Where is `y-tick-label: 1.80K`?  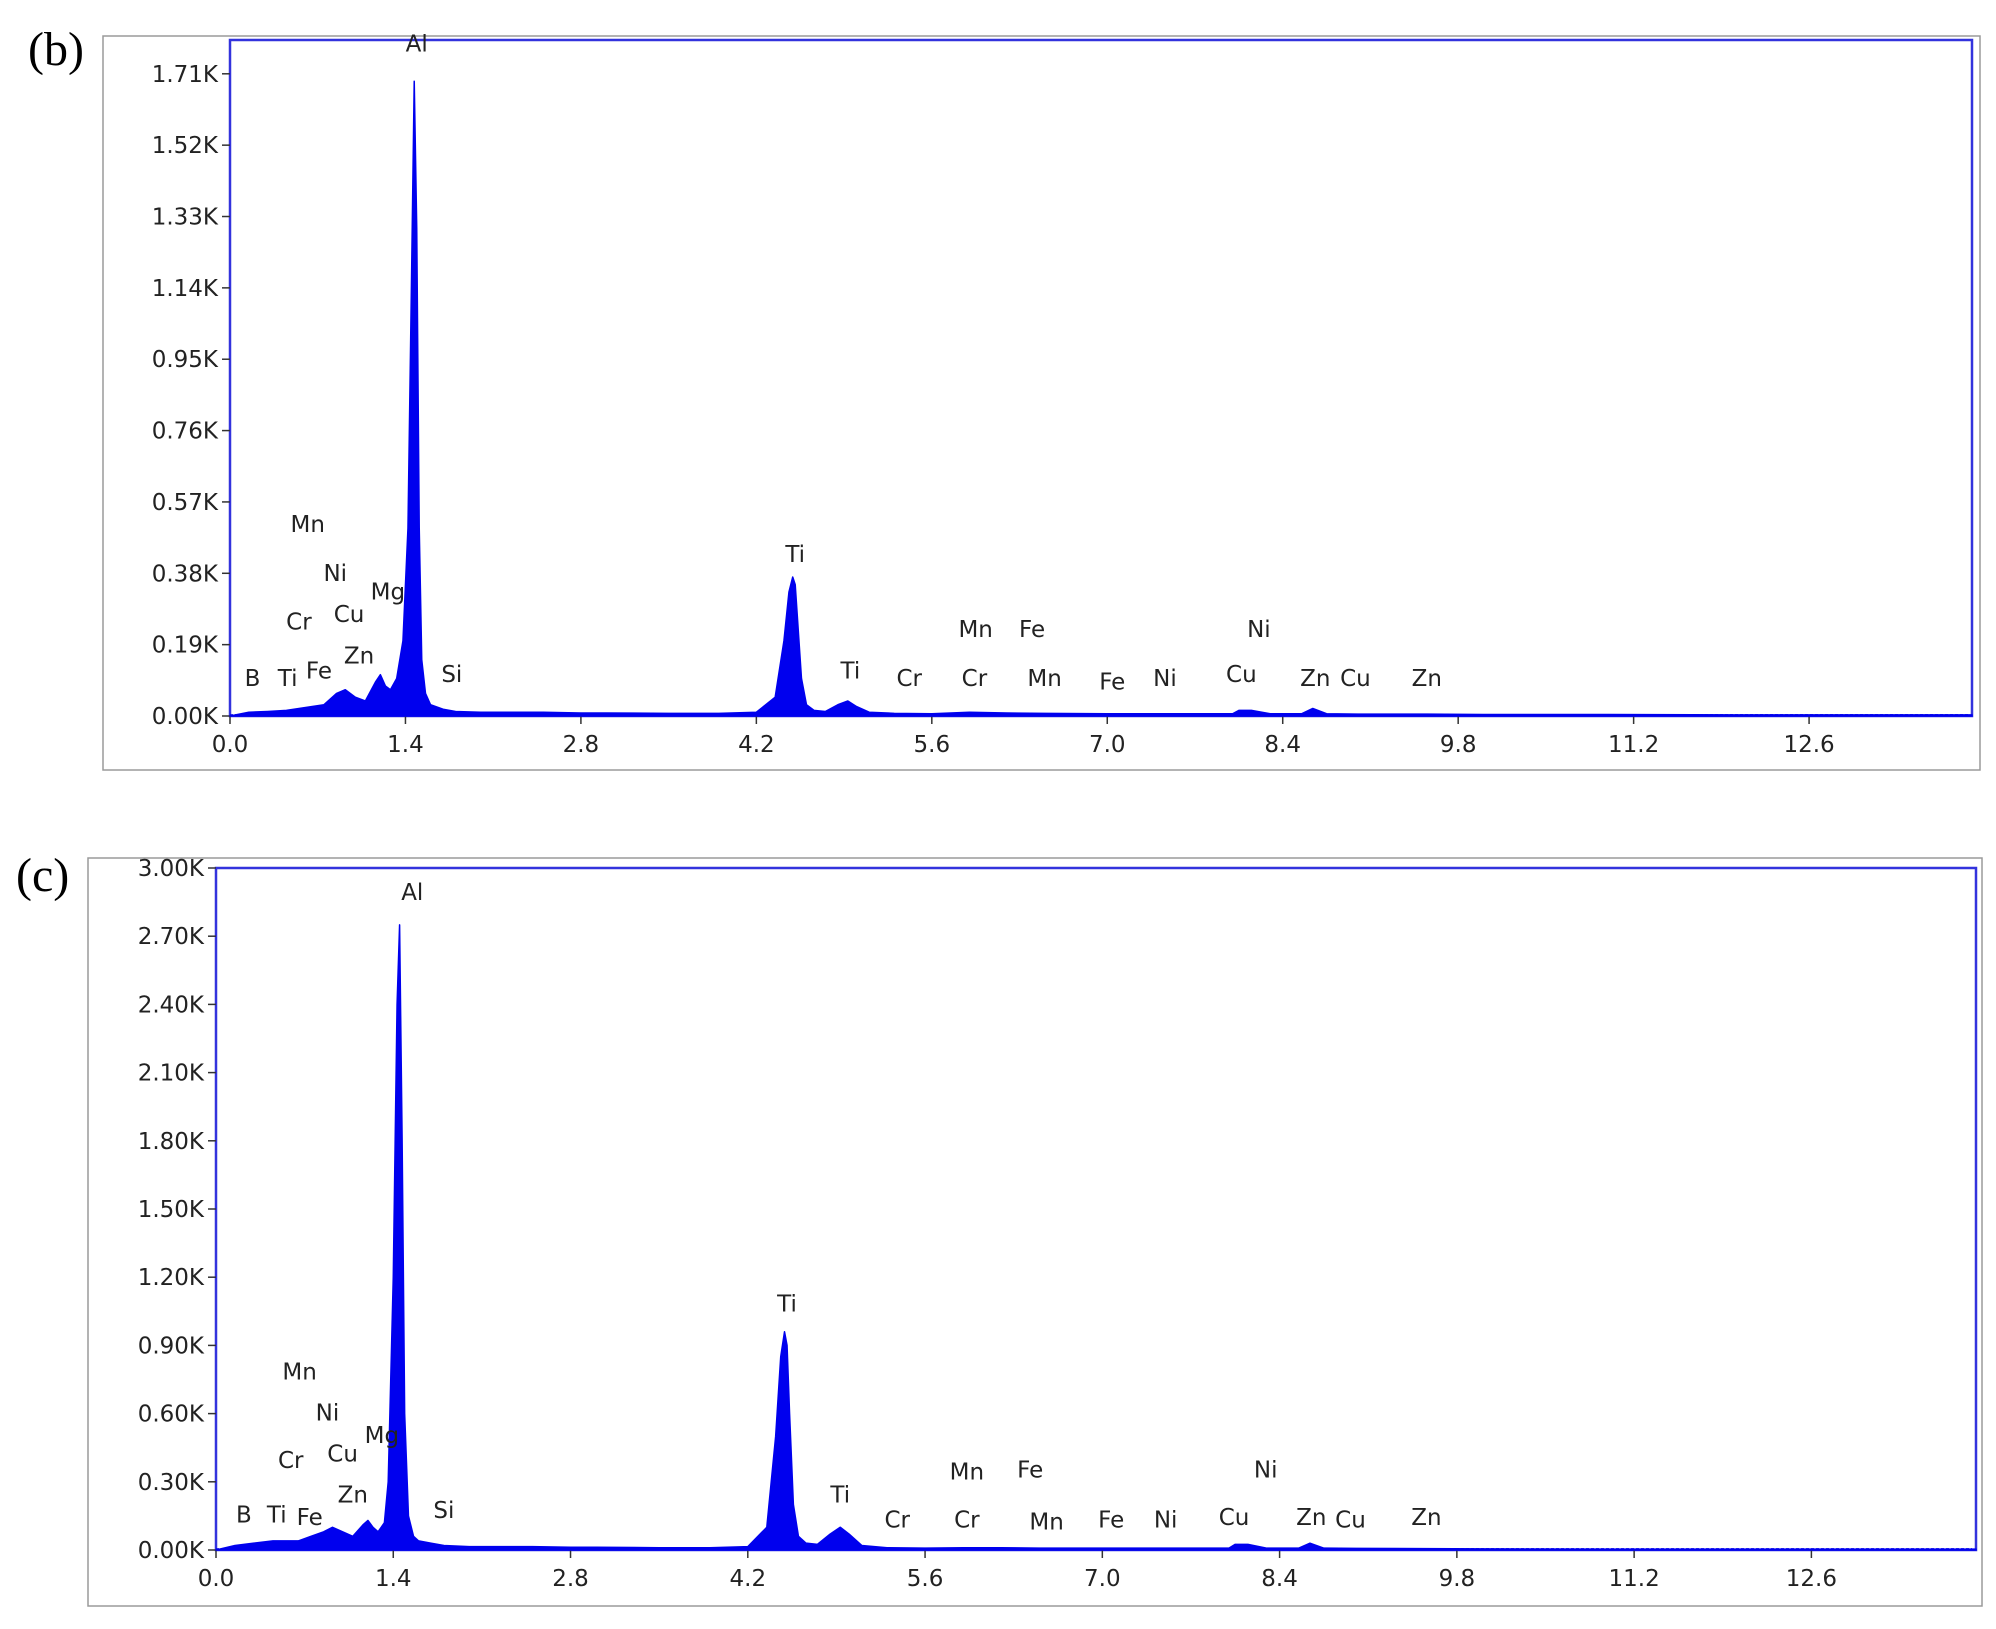 y-tick-label: 1.80K is located at coordinates (171, 1142).